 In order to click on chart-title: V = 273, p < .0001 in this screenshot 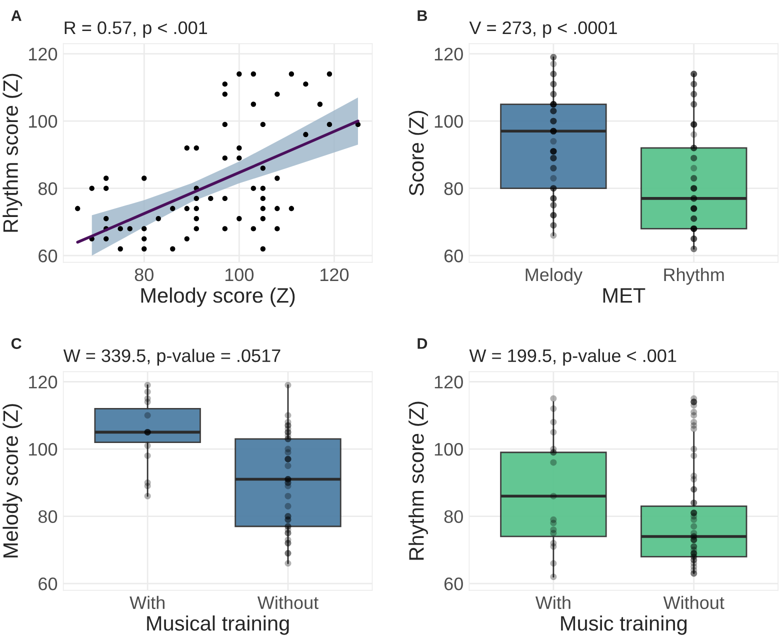, I will do `click(543, 29)`.